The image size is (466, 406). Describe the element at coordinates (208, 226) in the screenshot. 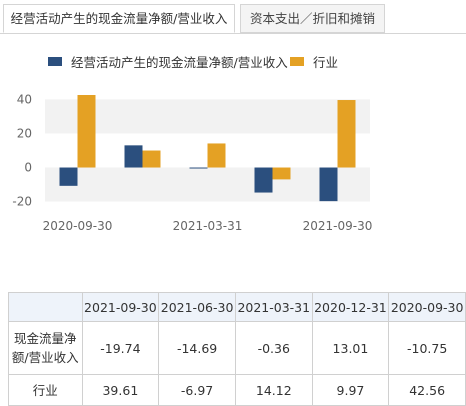

I see `x-tick-label: 2021-03-31` at that location.